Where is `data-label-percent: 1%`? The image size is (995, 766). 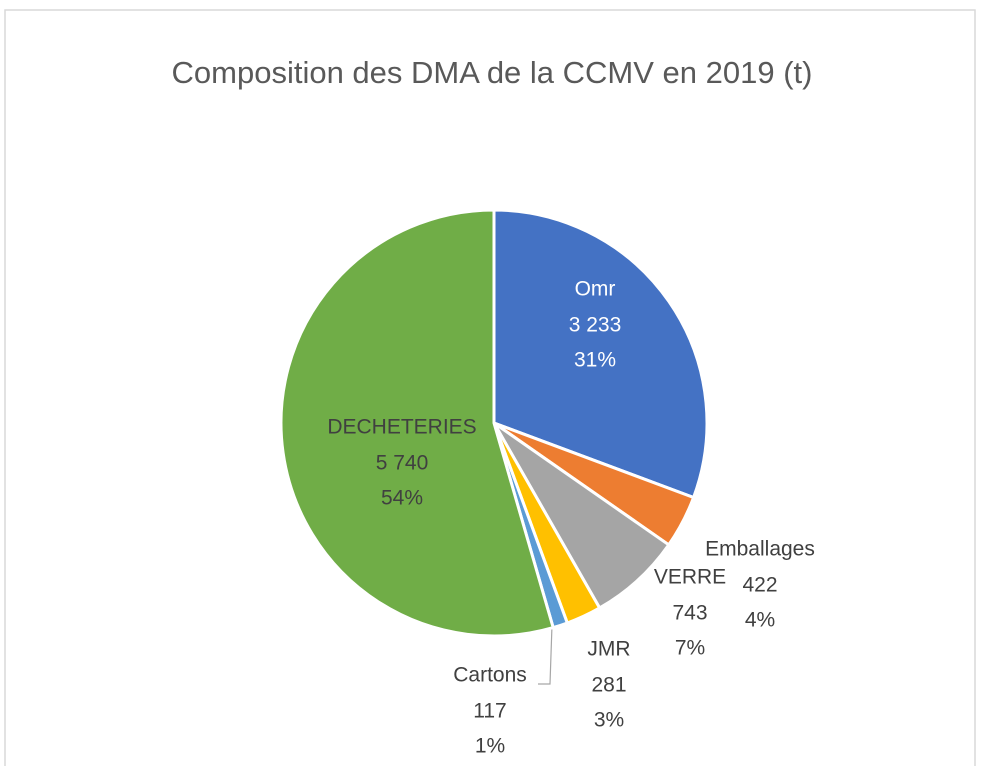
data-label-percent: 1% is located at coordinates (490, 746).